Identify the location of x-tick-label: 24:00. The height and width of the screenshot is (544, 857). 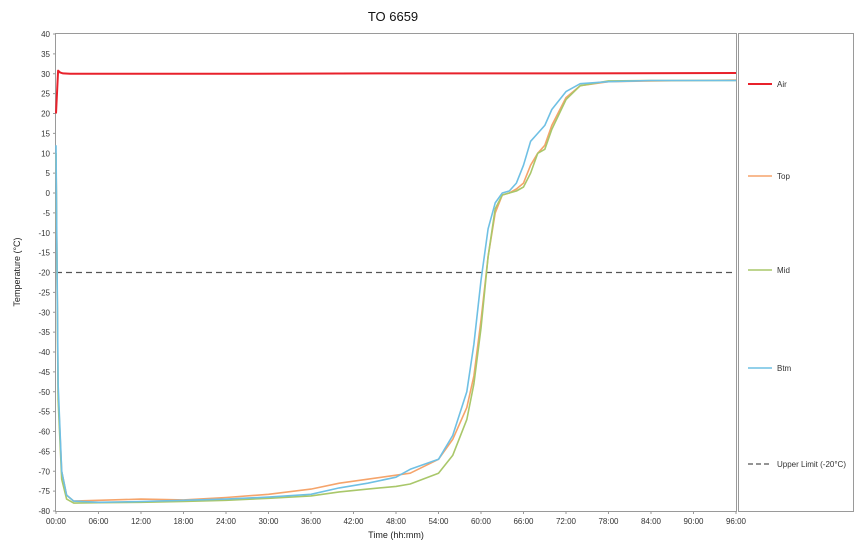
(226, 521).